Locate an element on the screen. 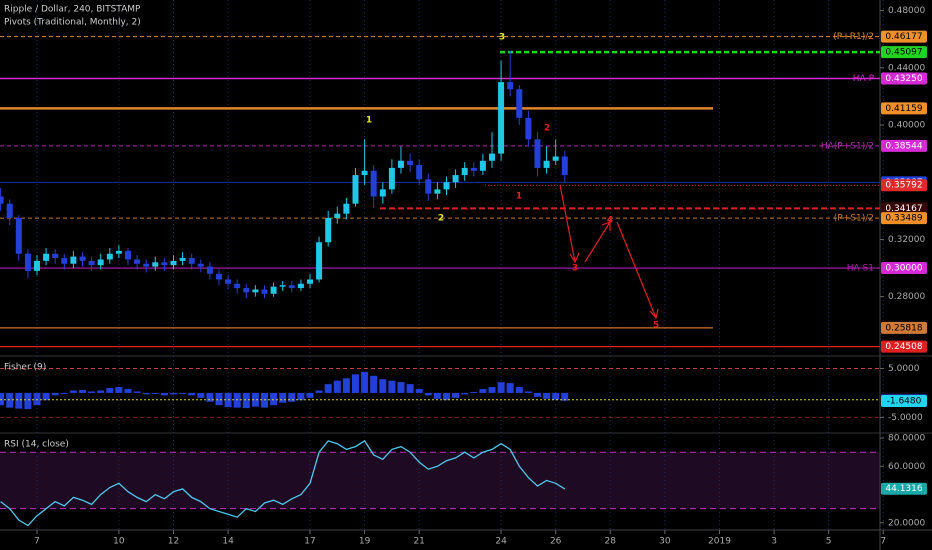  pane-title: Fisher (9) is located at coordinates (25, 368).